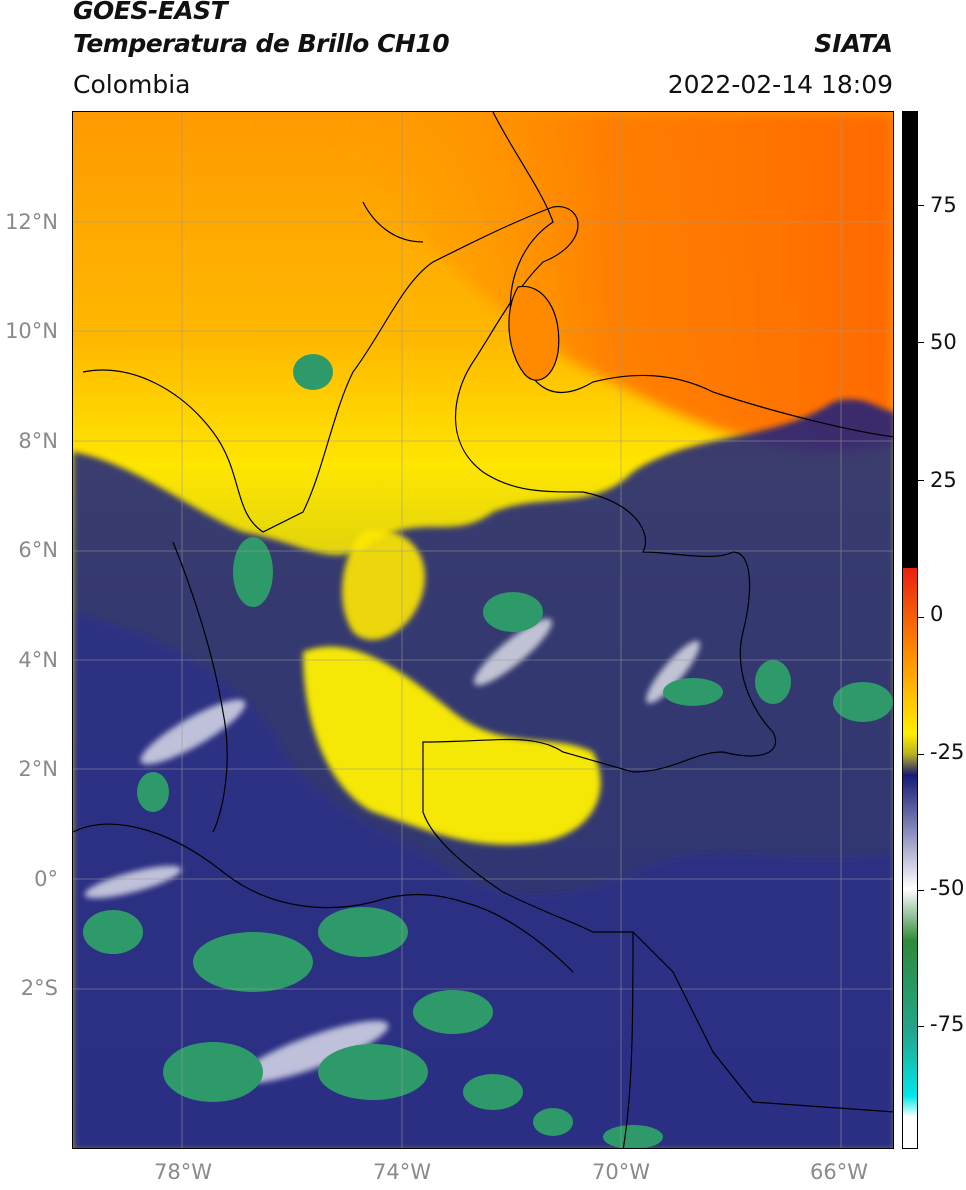  What do you see at coordinates (38, 660) in the screenshot?
I see `lat-label-4n: 4°N` at bounding box center [38, 660].